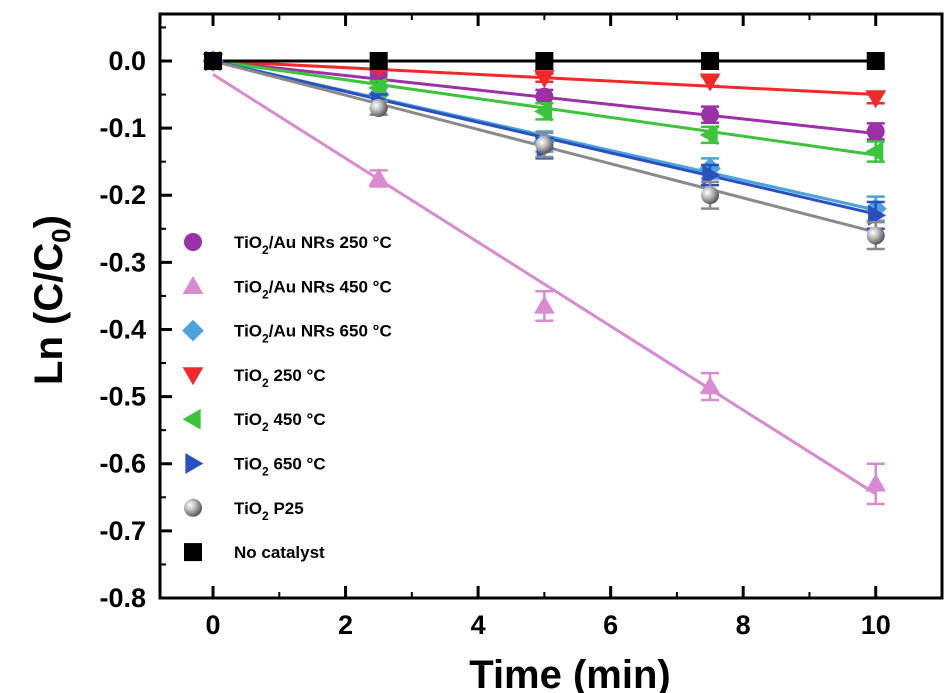 This screenshot has width=944, height=693. Describe the element at coordinates (122, 531) in the screenshot. I see `y-tick-label-7: -0.7` at that location.